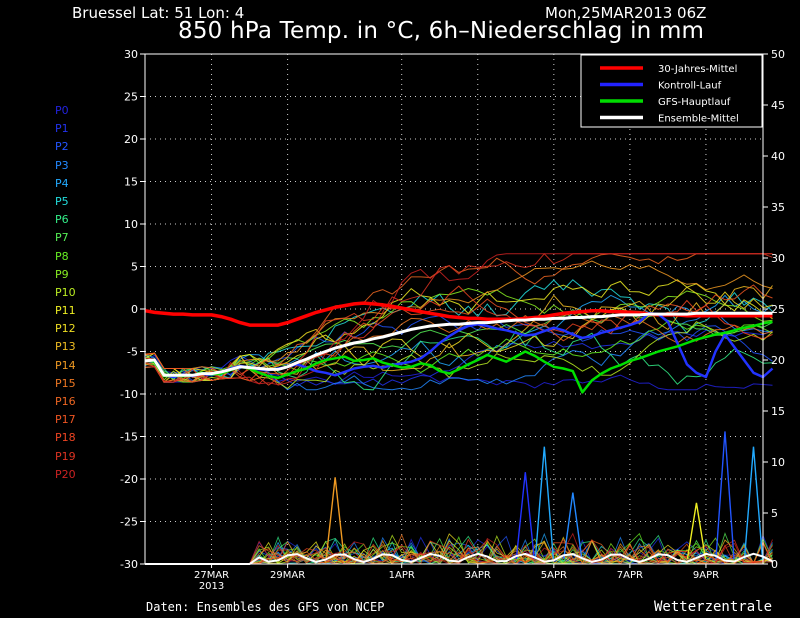  Describe the element at coordinates (62, 238) in the screenshot. I see `member-label-p7: P7` at that location.